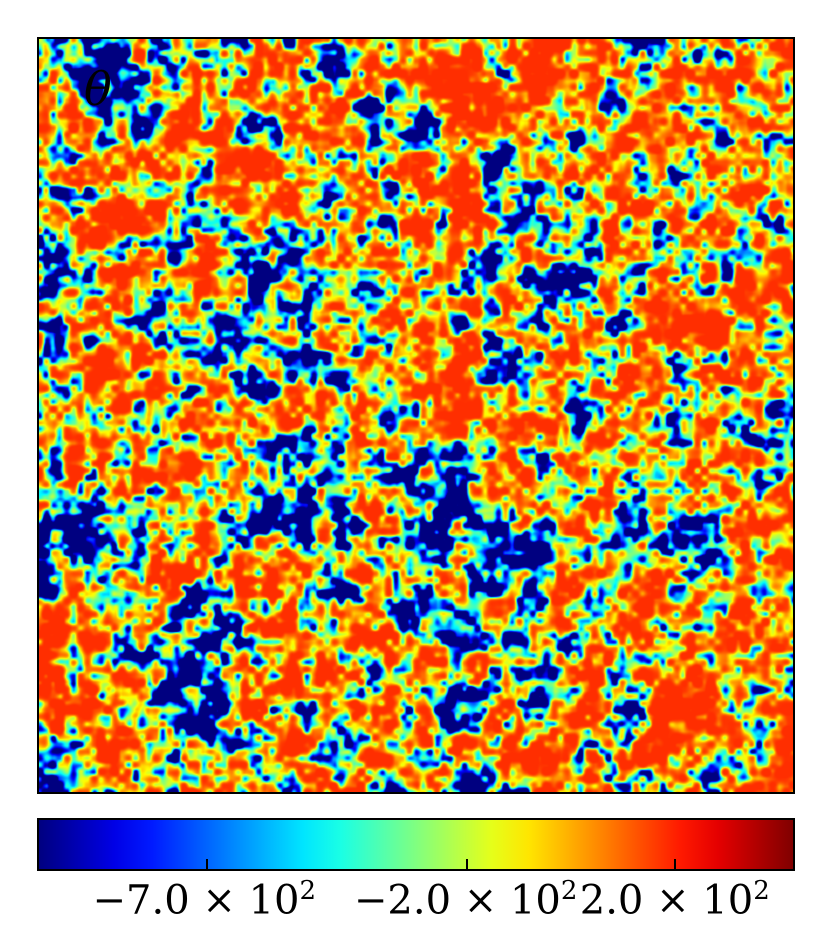 This screenshot has width=832, height=951. What do you see at coordinates (674, 900) in the screenshot?
I see `colorbar-tick-label: 2.0 × 102` at bounding box center [674, 900].